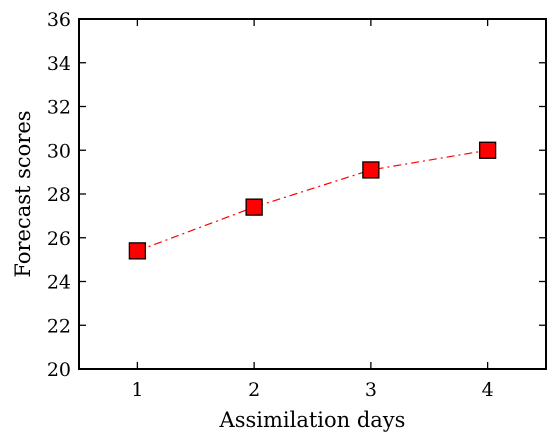 The height and width of the screenshot is (438, 547). Describe the element at coordinates (254, 390) in the screenshot. I see `x-tick-label: 2` at that location.